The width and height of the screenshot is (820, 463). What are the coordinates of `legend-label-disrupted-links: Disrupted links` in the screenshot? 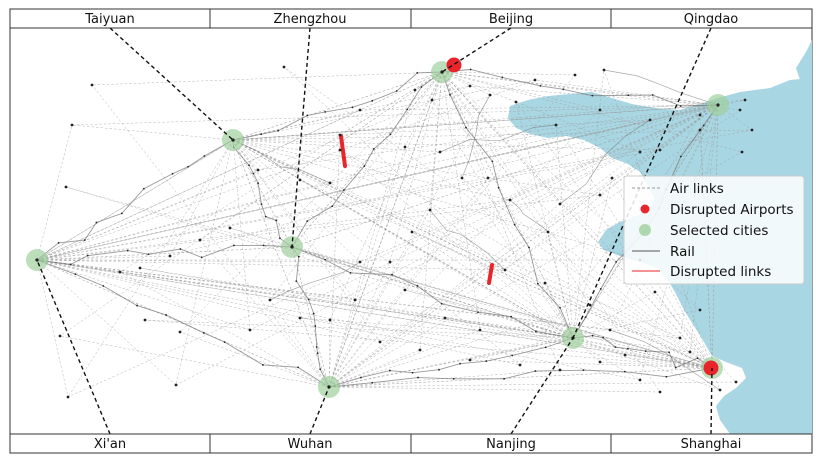 It's located at (720, 272).